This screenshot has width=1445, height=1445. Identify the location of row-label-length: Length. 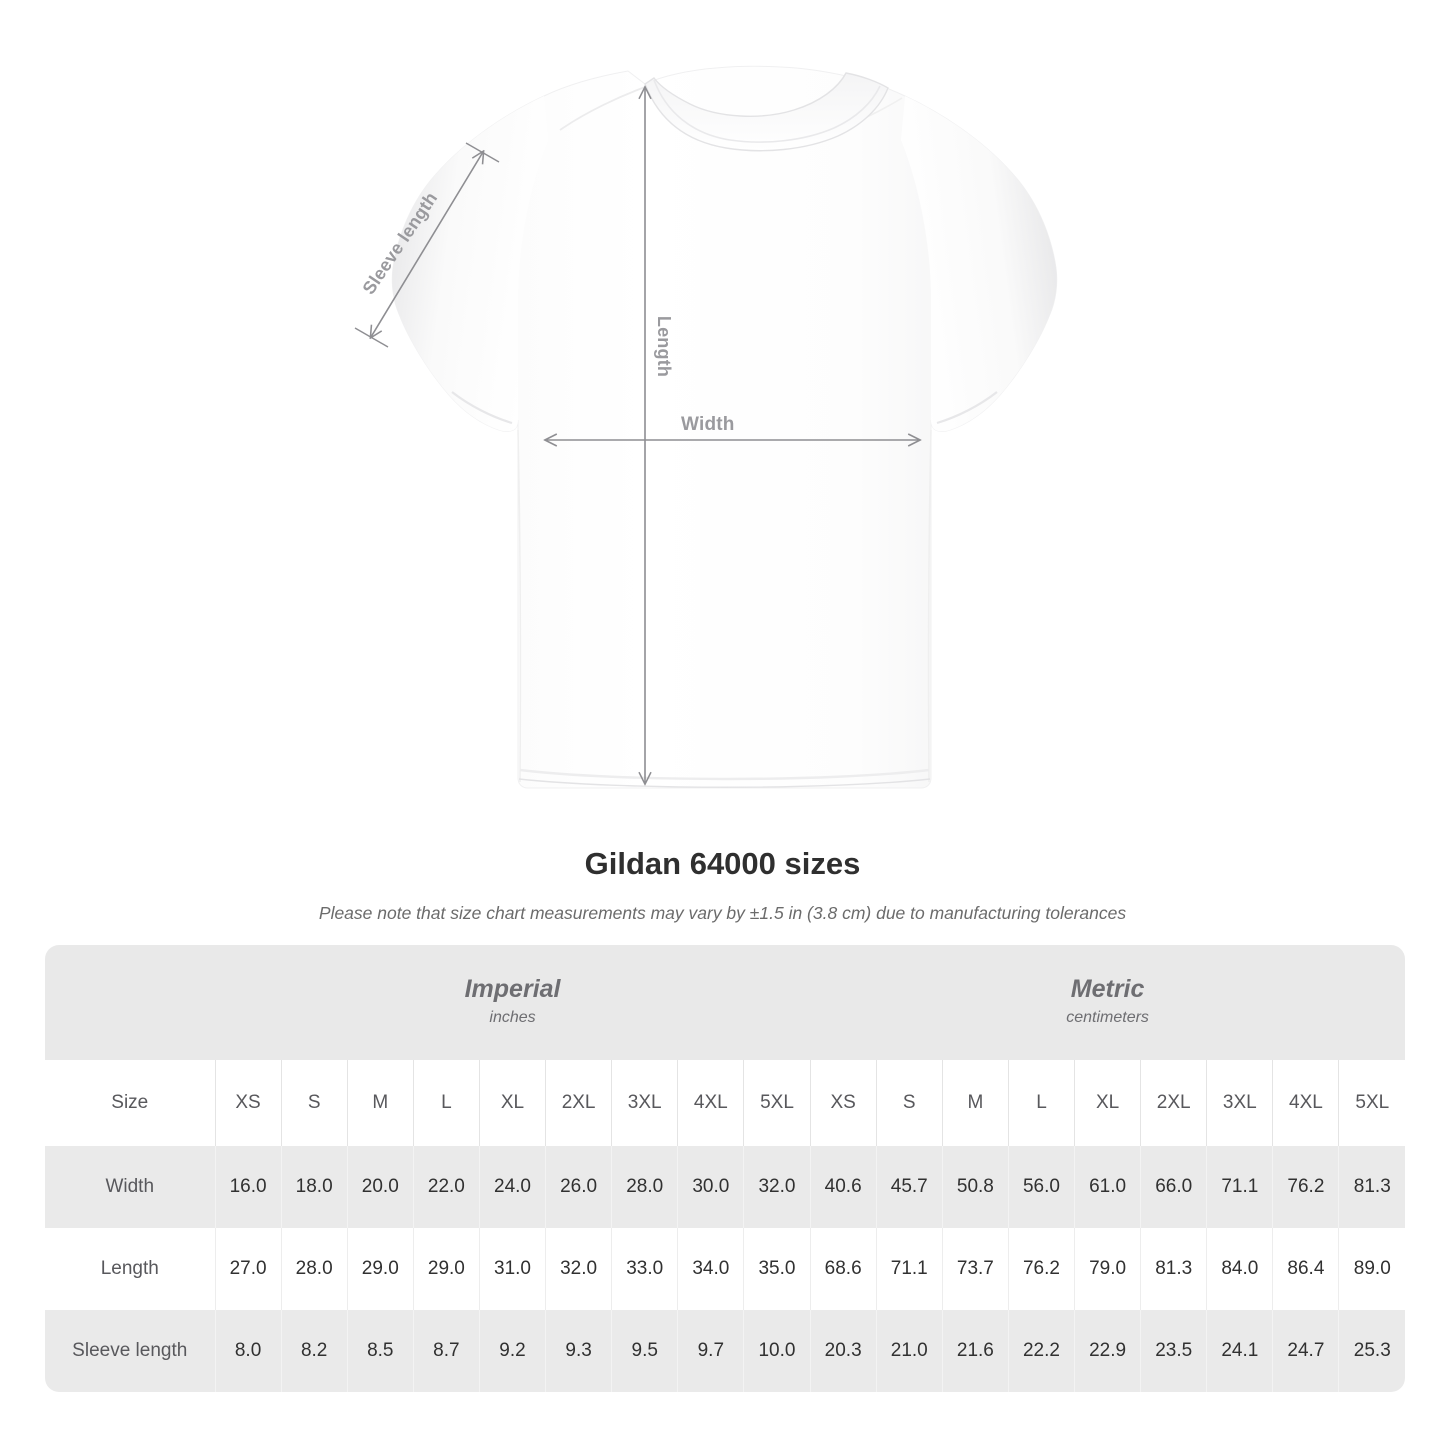
(130, 1269).